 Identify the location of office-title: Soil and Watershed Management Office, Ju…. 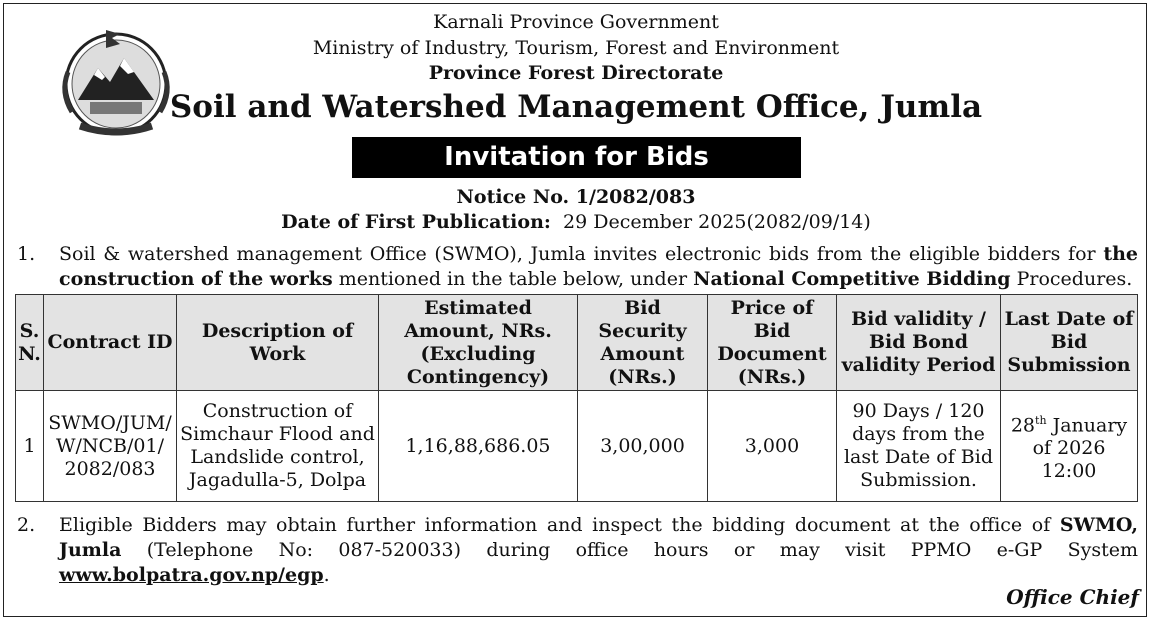
(576, 107).